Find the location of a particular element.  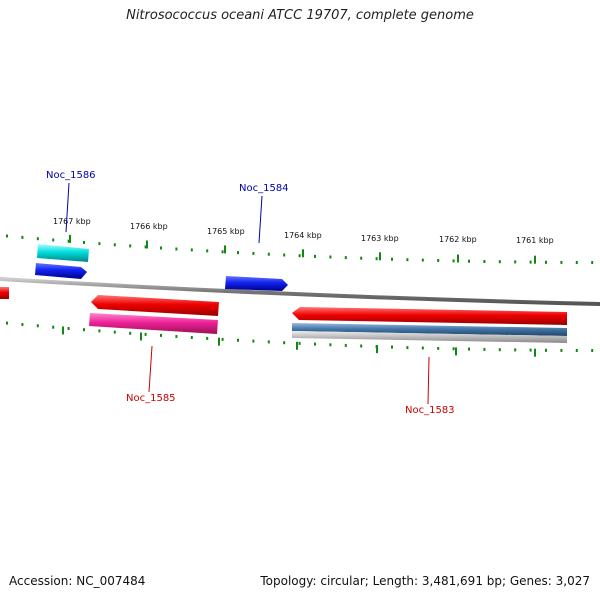

gene-noc-1585-cds is located at coordinates (153, 323).